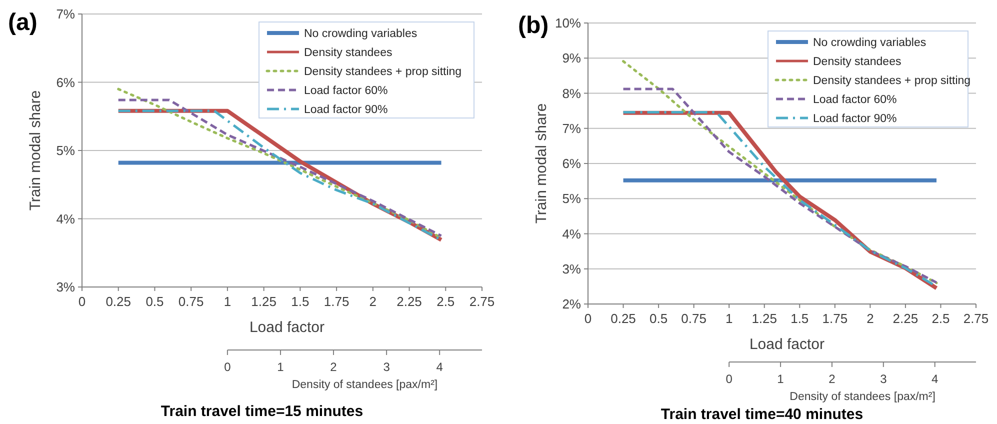  What do you see at coordinates (572, 58) in the screenshot?
I see `y-tick-label: 9%` at bounding box center [572, 58].